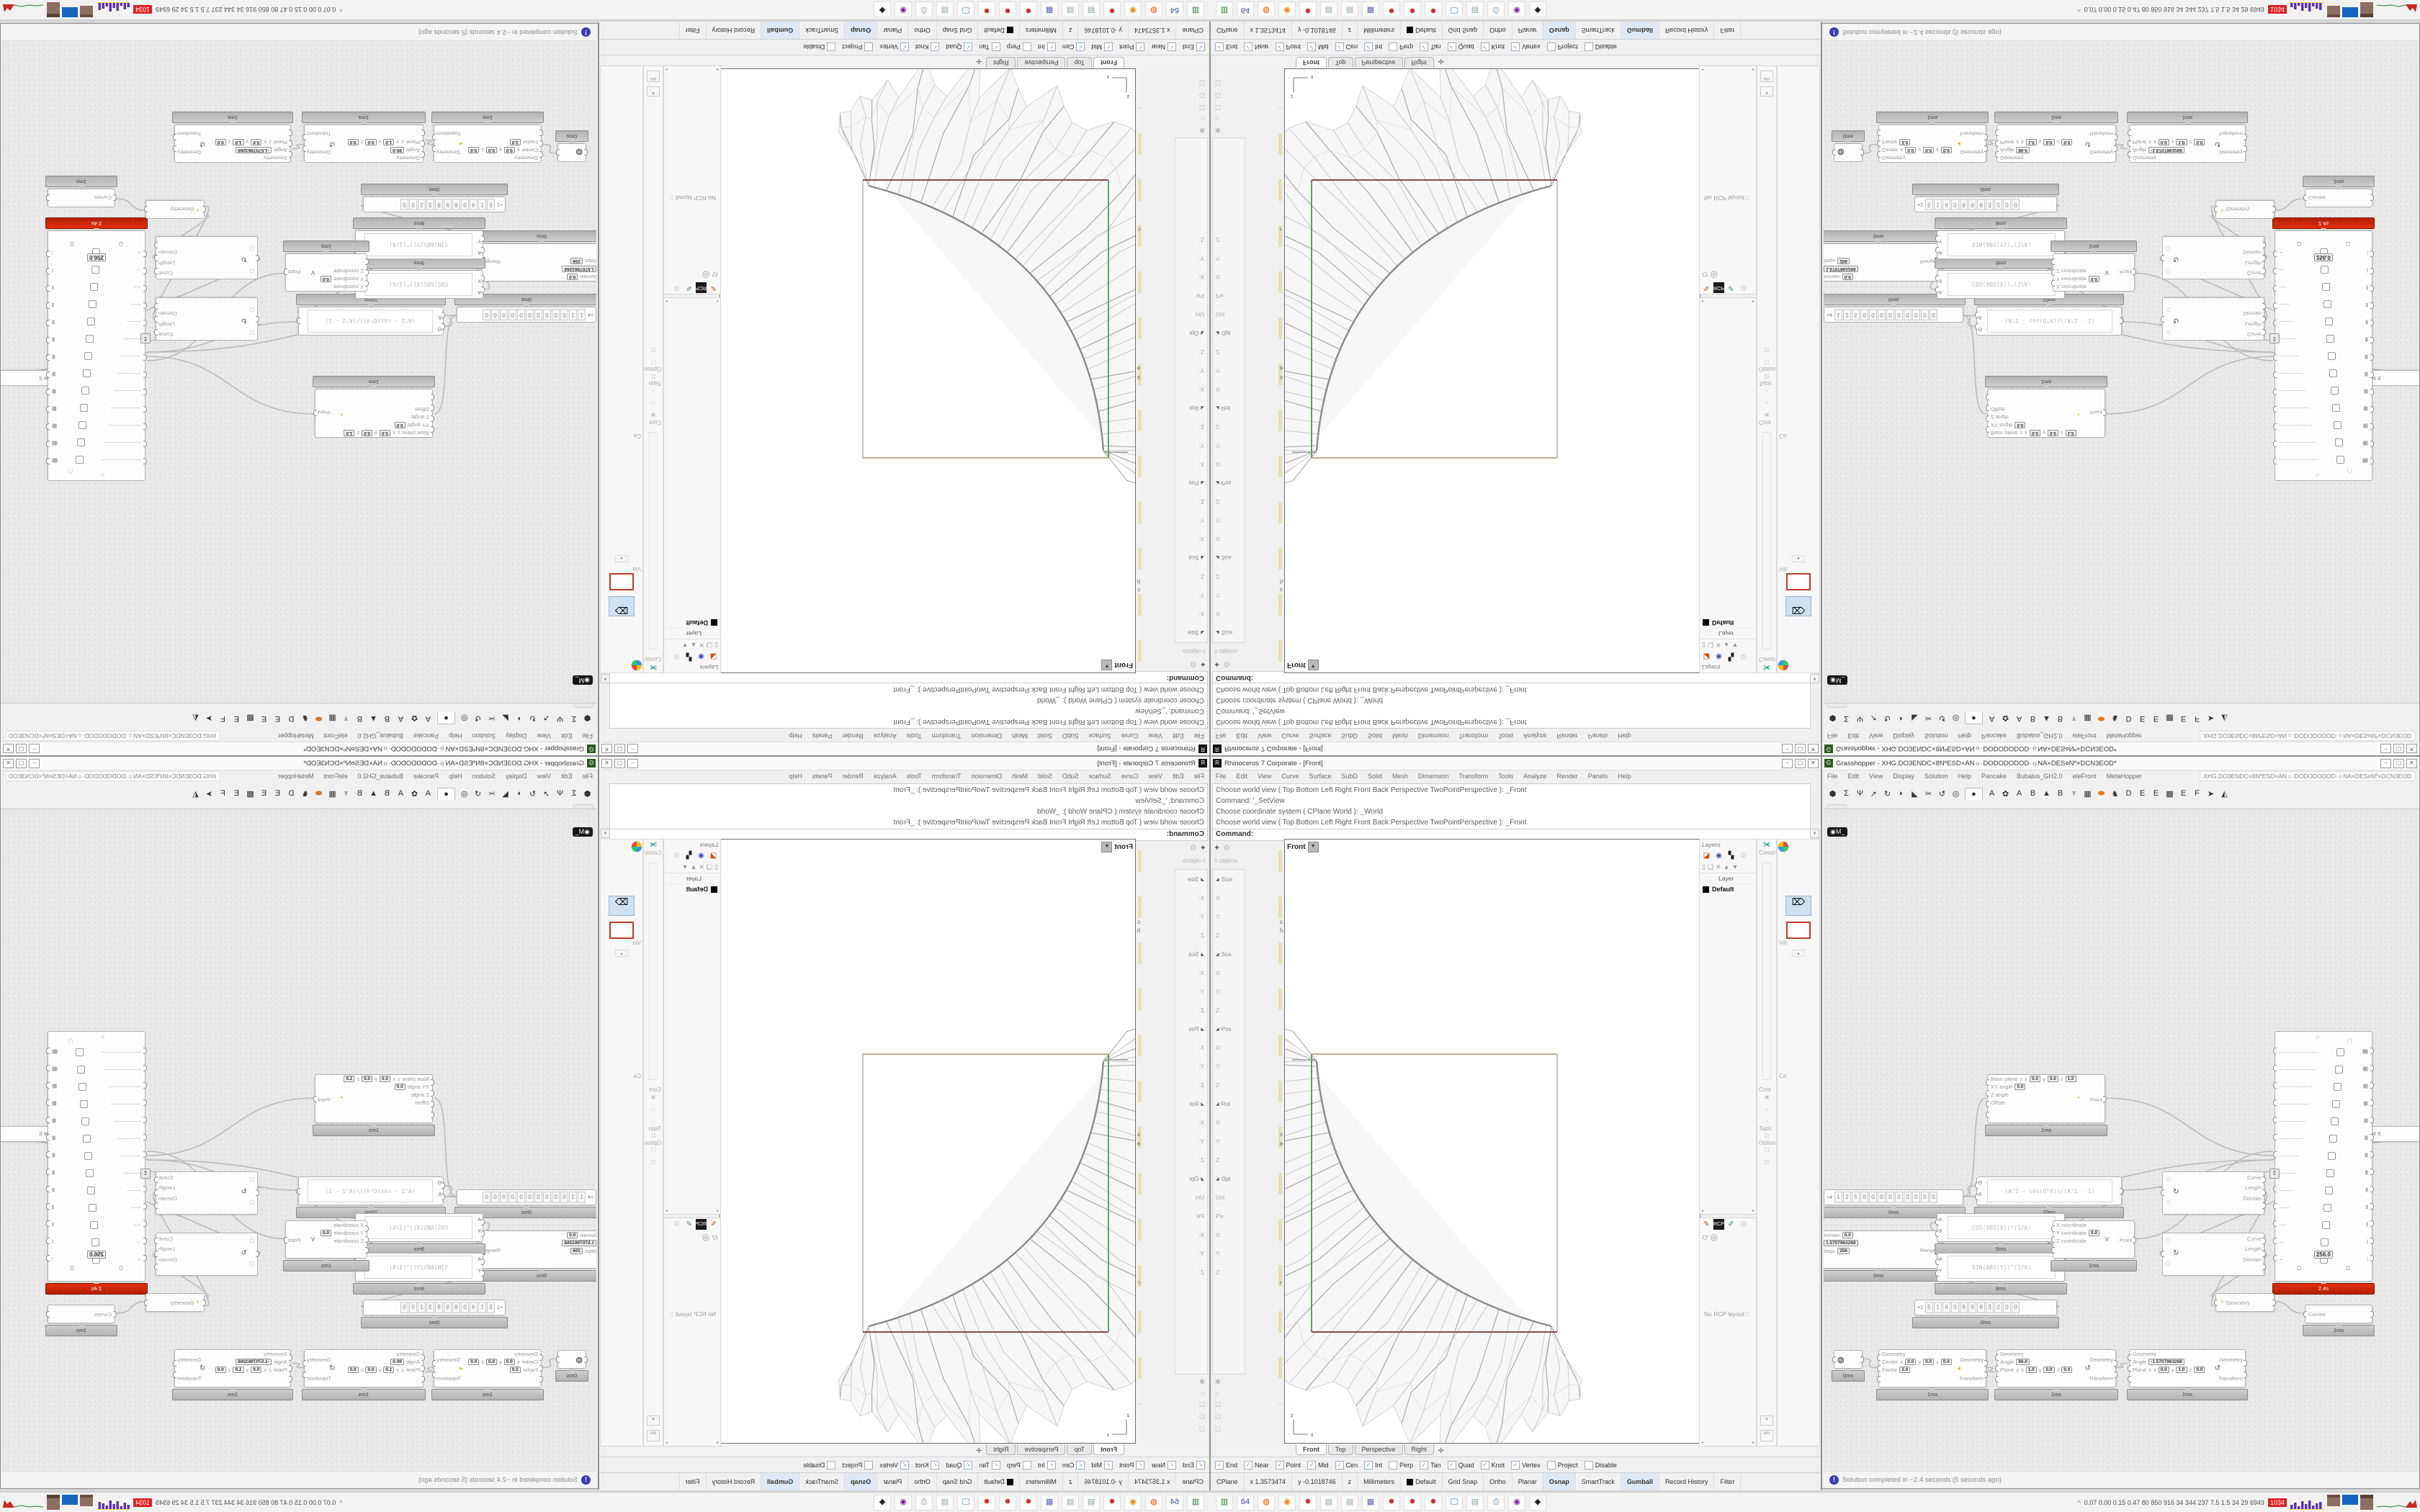 Image resolution: width=2420 pixels, height=1512 pixels. What do you see at coordinates (1986, 1314) in the screenshot?
I see `gh-node-s2: +1 5 1 4 0 8 9 8 3 2 0 0 0ms` at bounding box center [1986, 1314].